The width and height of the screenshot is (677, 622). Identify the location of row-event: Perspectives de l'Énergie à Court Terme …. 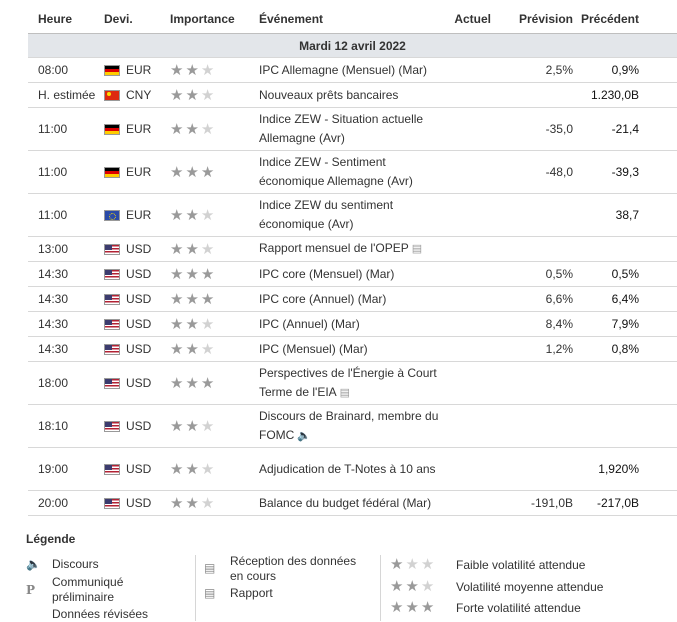
(355, 383).